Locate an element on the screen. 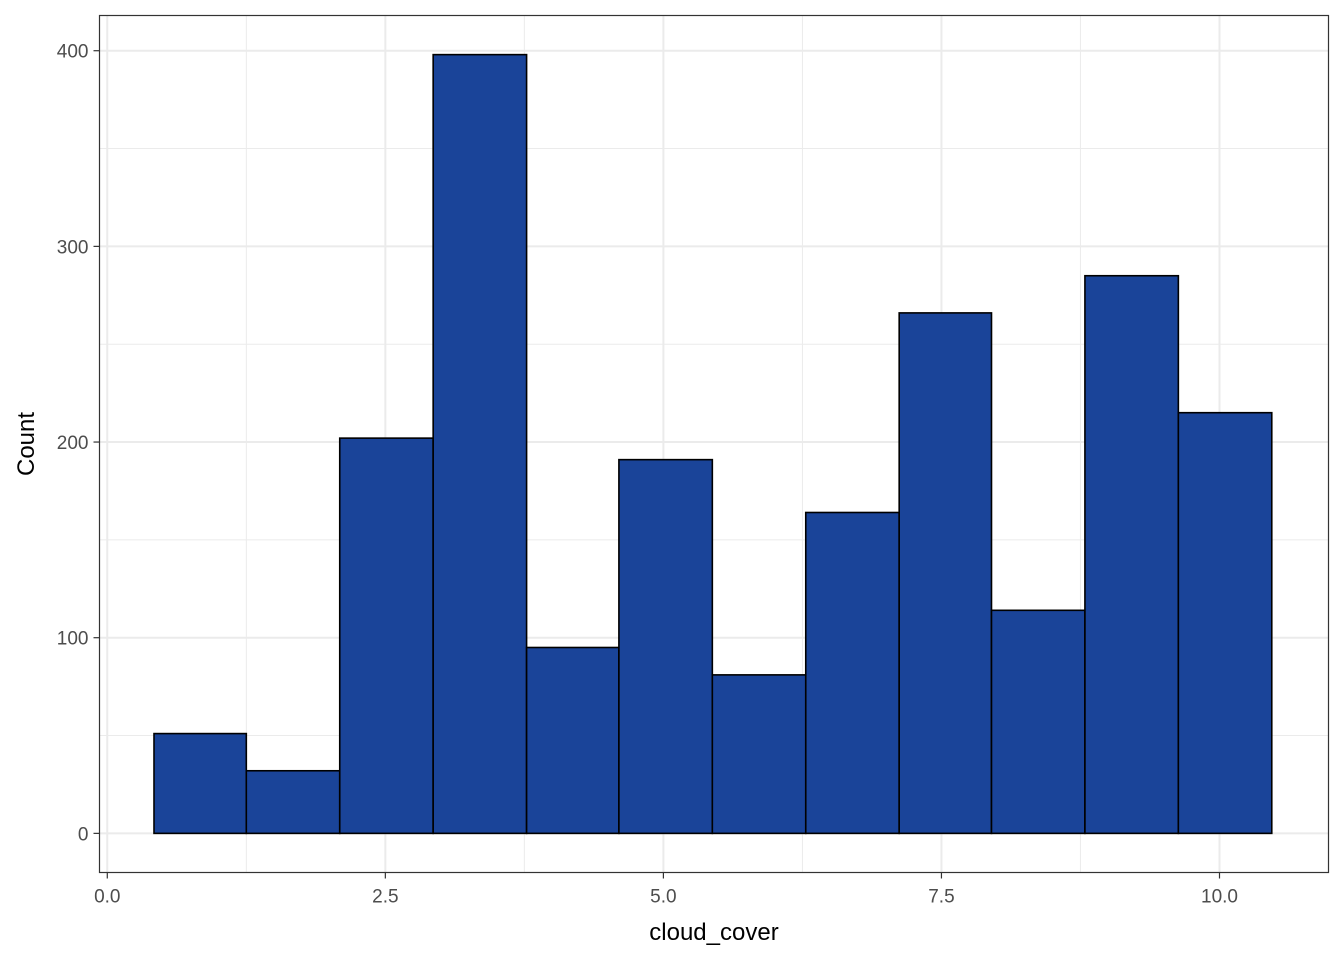 The width and height of the screenshot is (1344, 960). y-tick-label: 100 is located at coordinates (73, 639).